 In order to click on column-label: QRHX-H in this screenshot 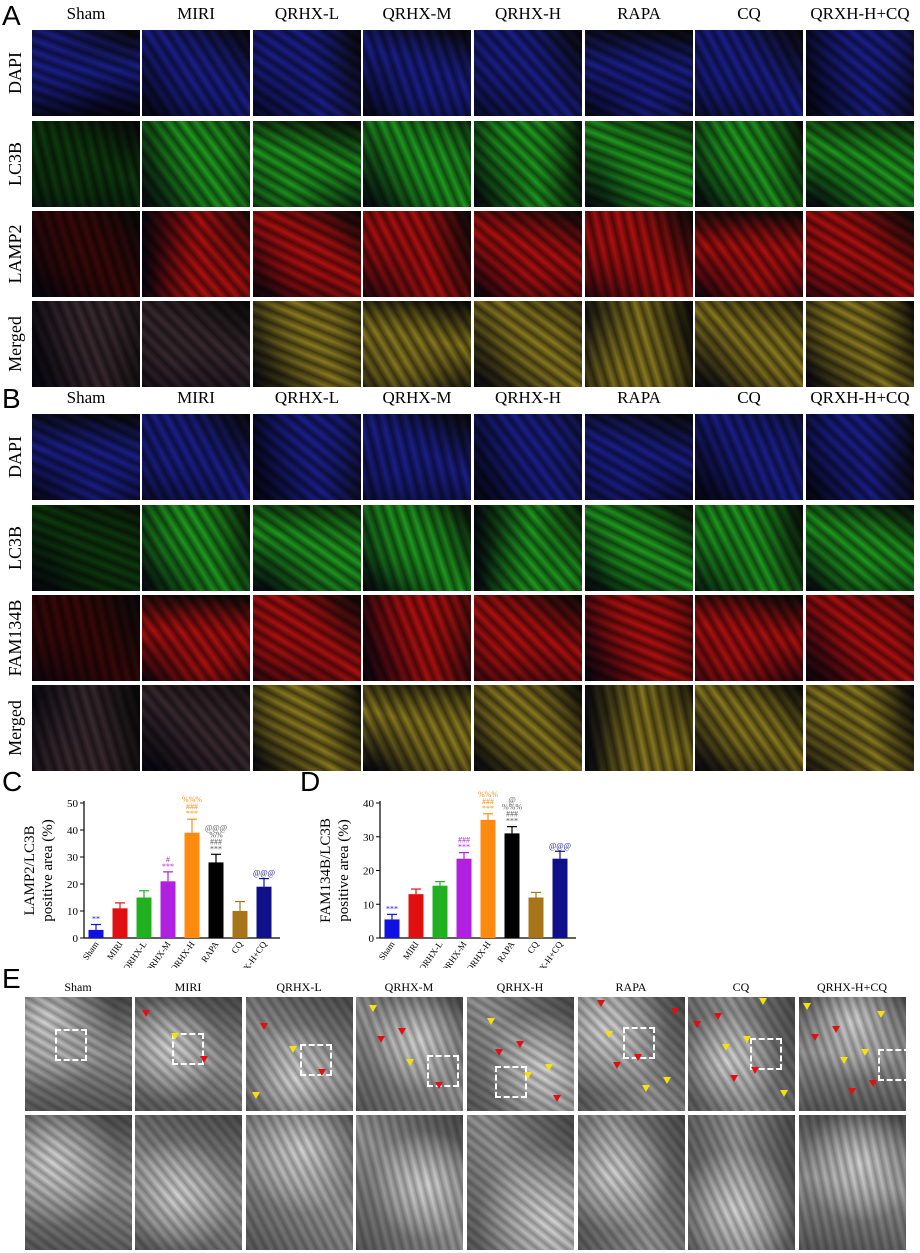, I will do `click(528, 13)`.